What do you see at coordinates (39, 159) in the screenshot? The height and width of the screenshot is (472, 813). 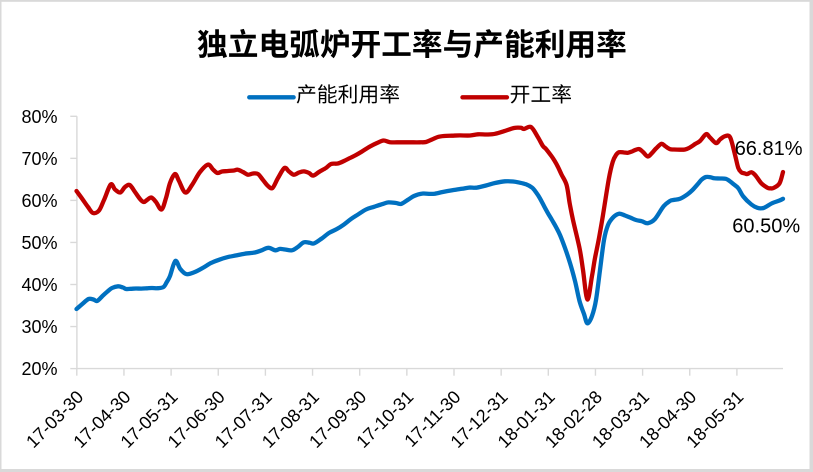 I see `svg-text: 70%` at bounding box center [39, 159].